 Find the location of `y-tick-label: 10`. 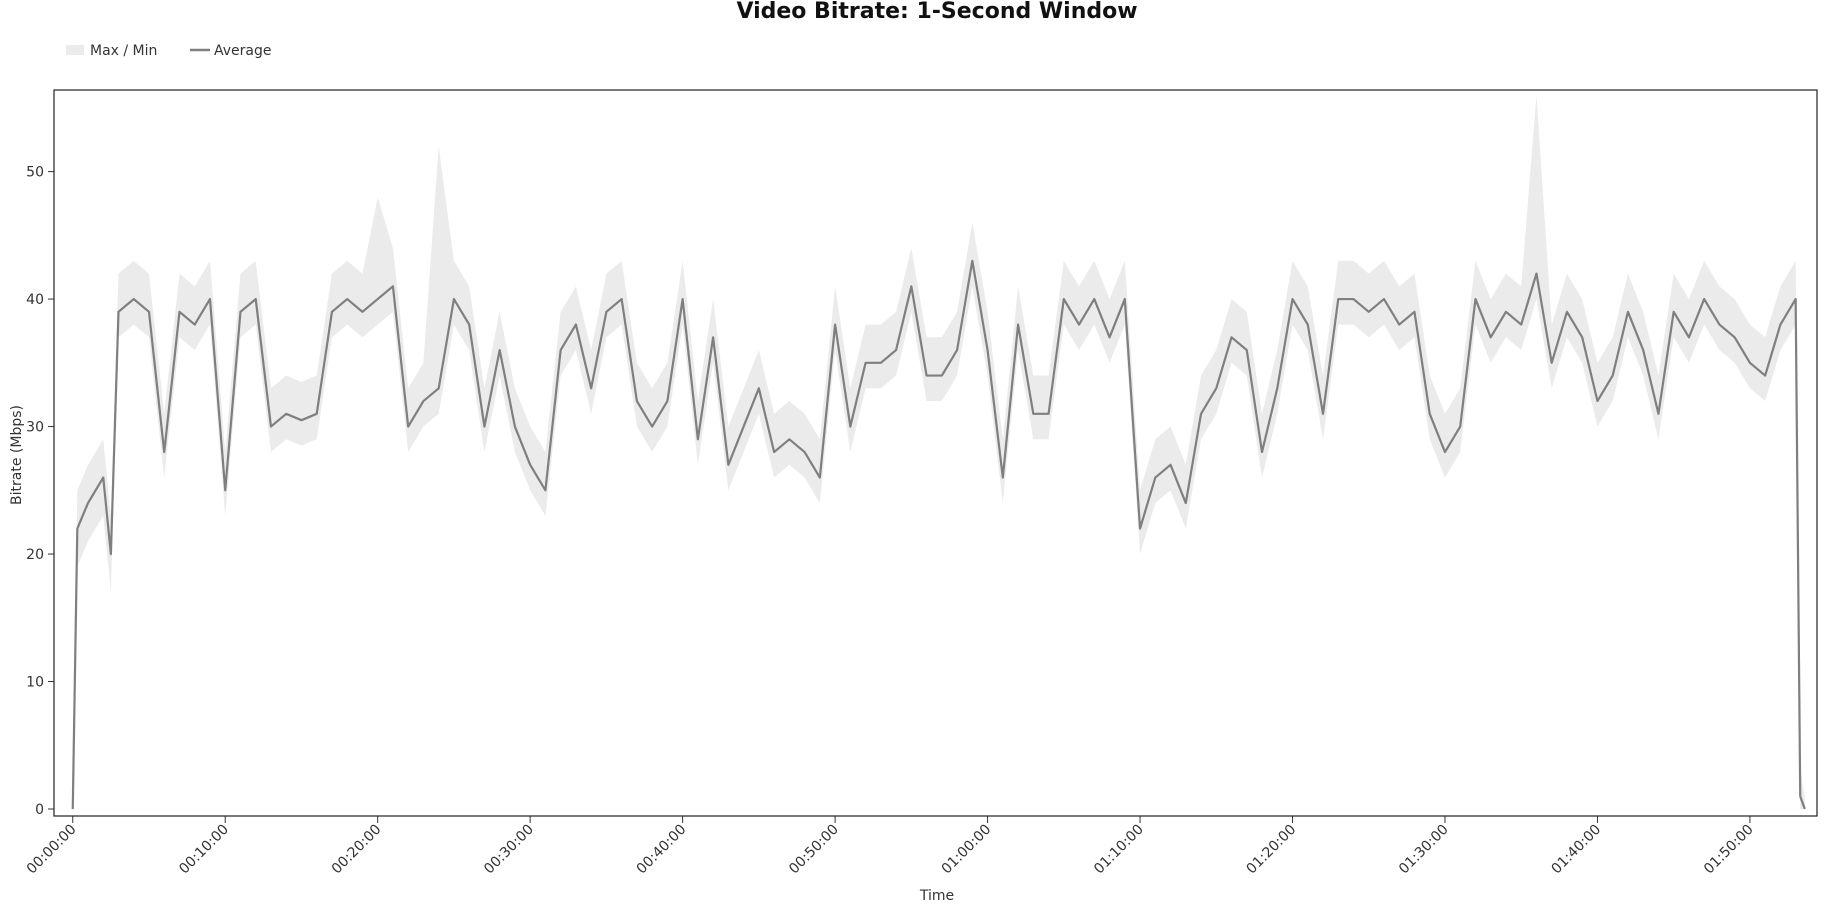

y-tick-label: 10 is located at coordinates (35, 683).